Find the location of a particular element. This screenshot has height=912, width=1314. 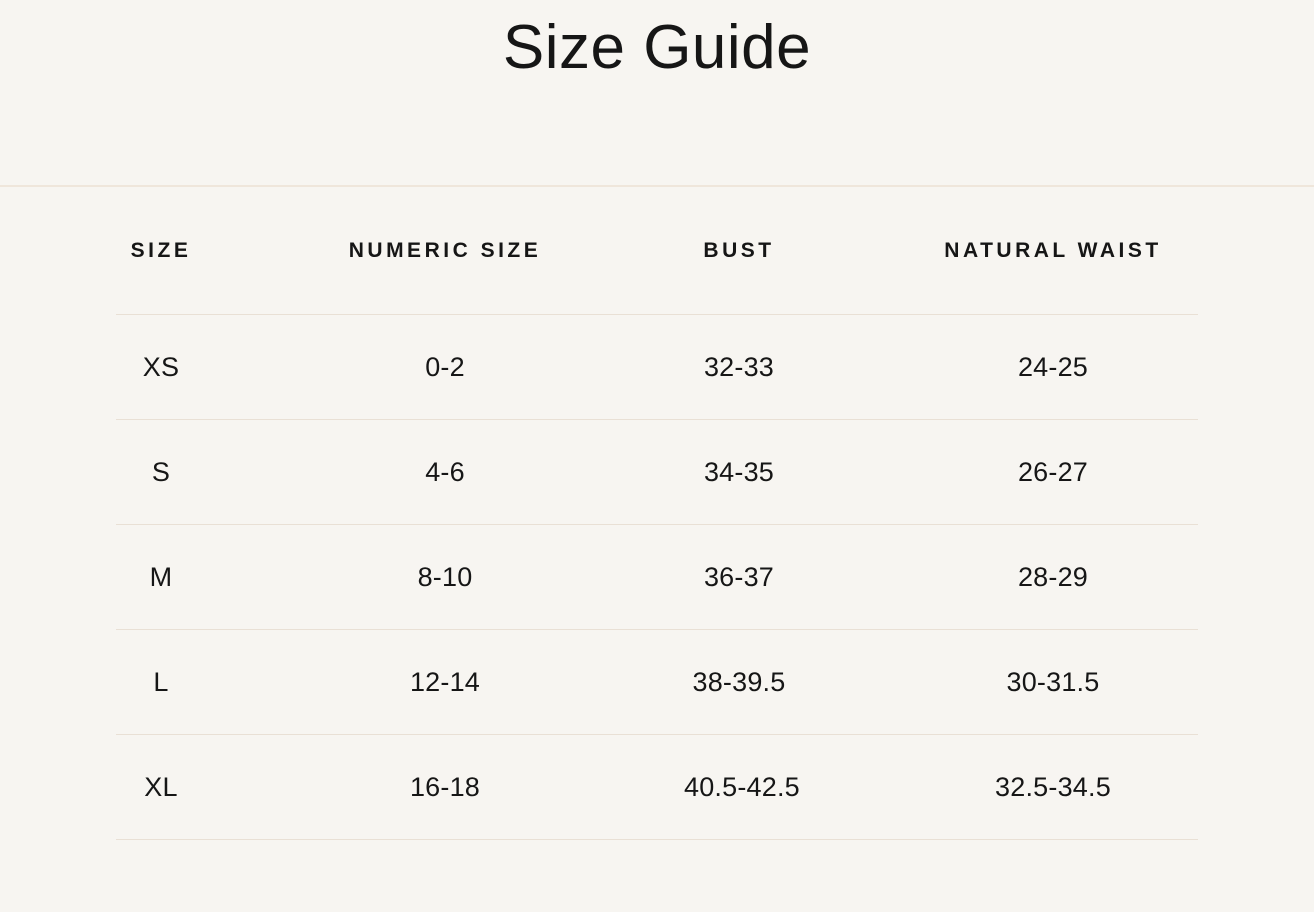

table-row: S 4-6 34-35 26-27 is located at coordinates (657, 472).